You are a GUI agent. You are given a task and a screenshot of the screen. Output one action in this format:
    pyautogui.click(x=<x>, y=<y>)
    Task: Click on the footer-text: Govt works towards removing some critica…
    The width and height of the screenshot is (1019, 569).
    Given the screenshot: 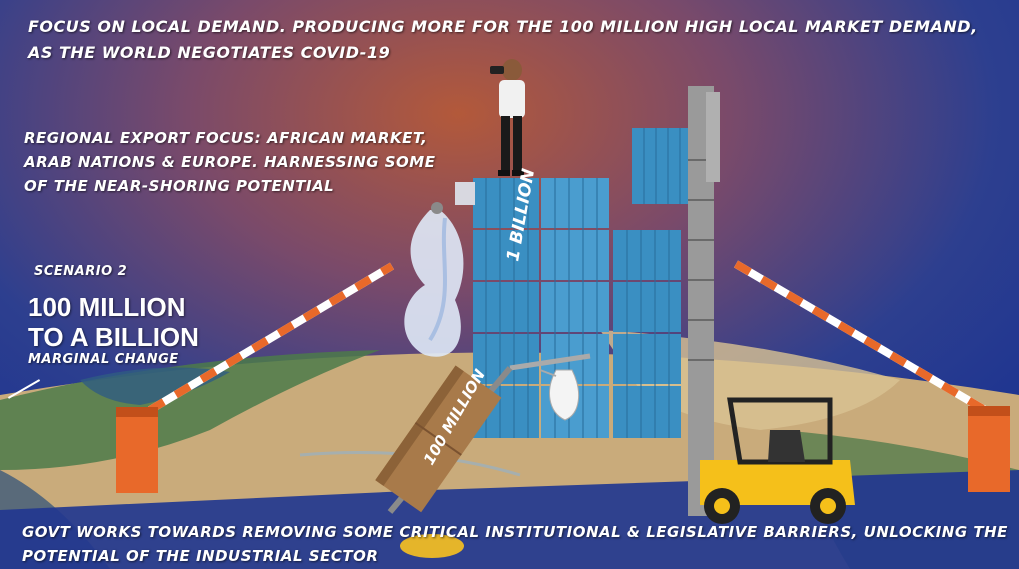 What is the action you would take?
    pyautogui.click(x=515, y=544)
    